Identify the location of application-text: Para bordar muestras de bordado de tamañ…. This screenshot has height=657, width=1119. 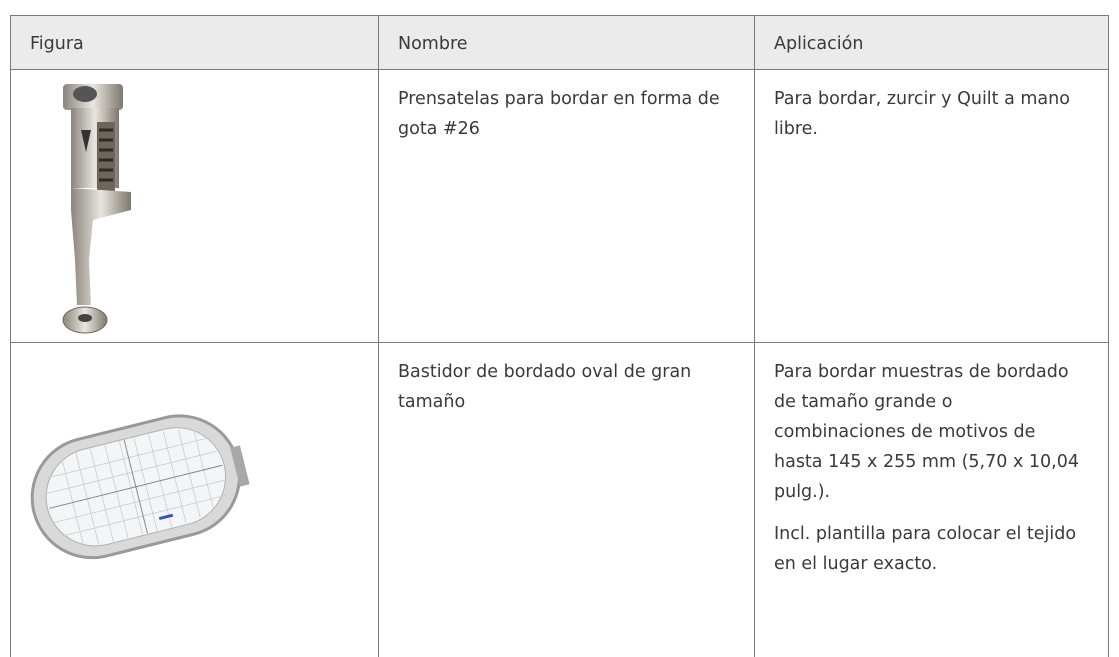
(931, 432).